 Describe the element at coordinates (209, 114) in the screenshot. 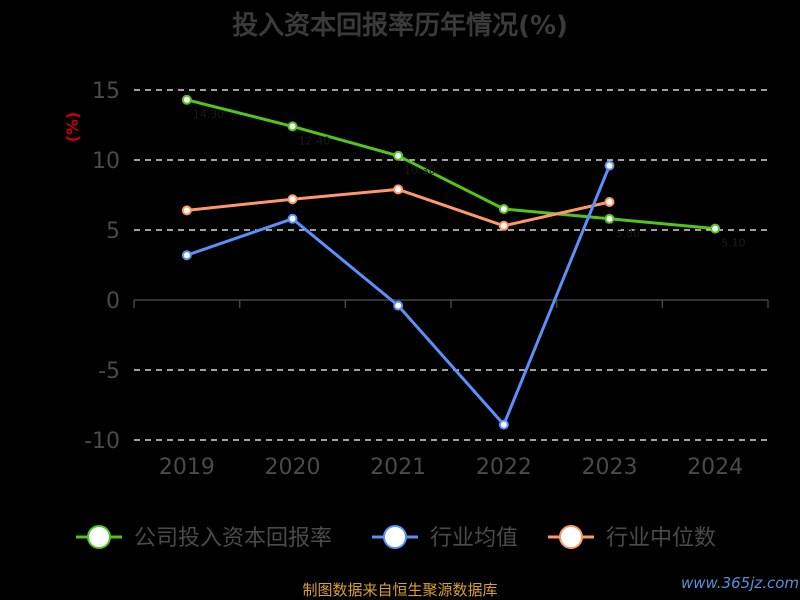

I see `data-label: 14.30` at that location.